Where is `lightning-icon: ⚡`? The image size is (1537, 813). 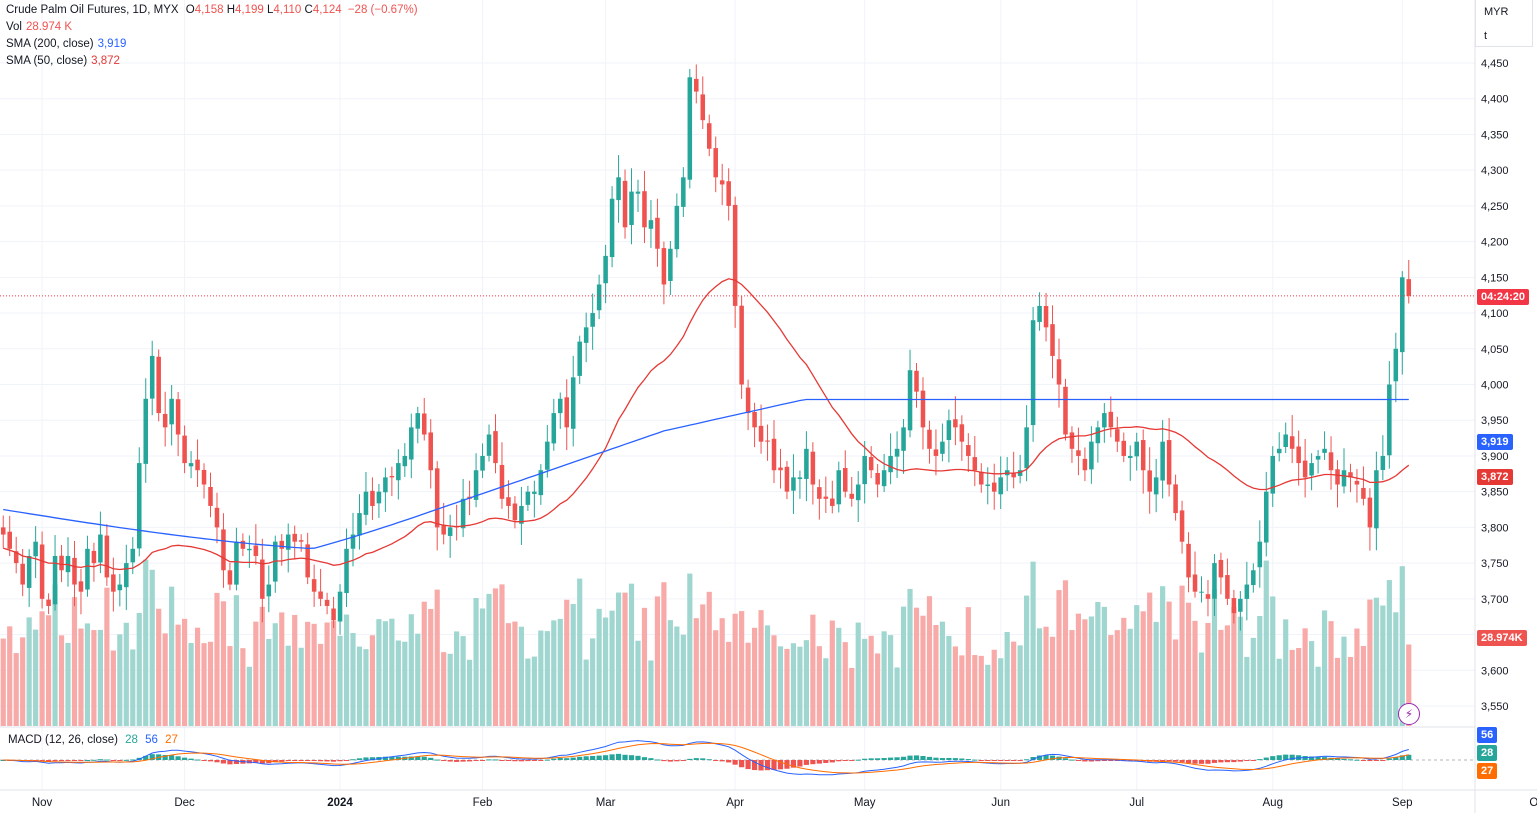
lightning-icon: ⚡ is located at coordinates (1409, 714).